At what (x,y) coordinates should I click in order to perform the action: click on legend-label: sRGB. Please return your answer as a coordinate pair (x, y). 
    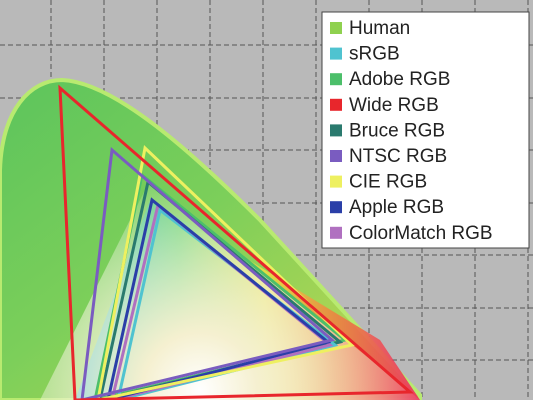
    Looking at the image, I should click on (374, 54).